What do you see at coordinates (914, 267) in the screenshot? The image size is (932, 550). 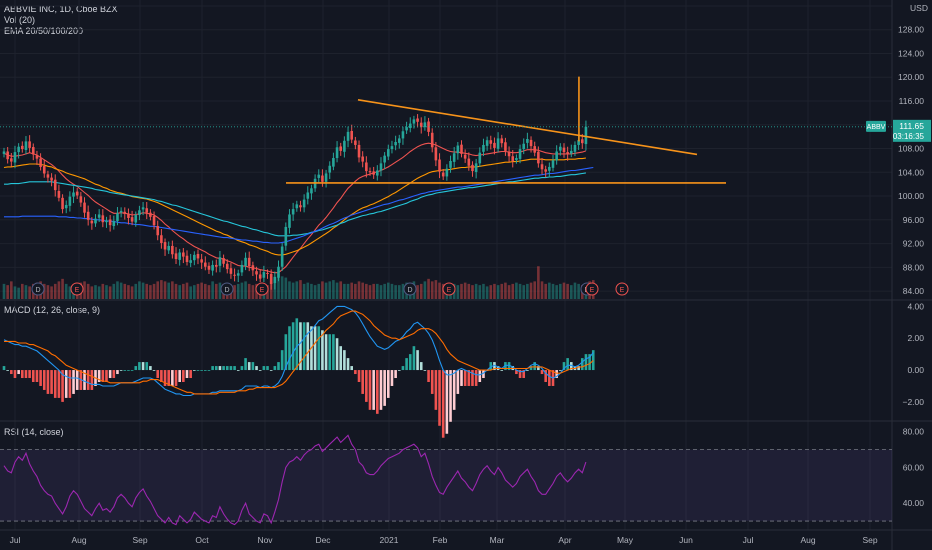 I see `price-tick-label: 88.00` at bounding box center [914, 267].